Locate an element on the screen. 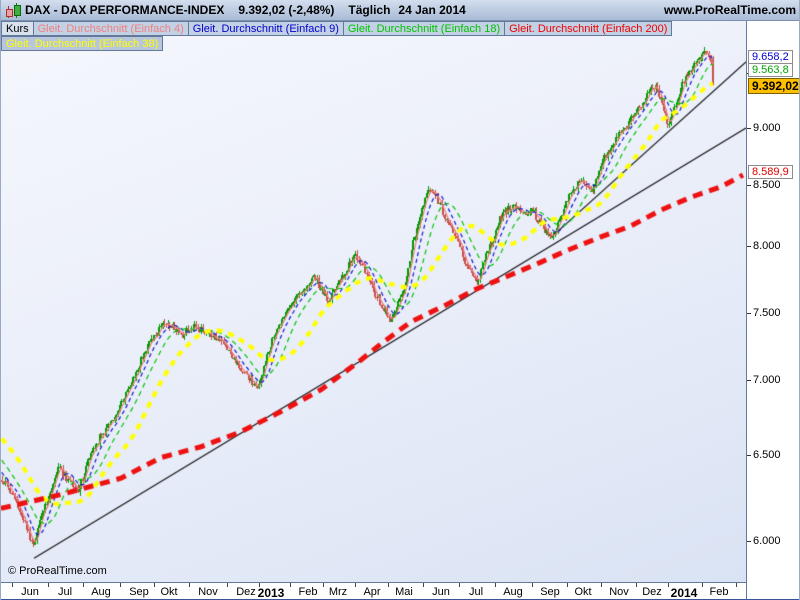 This screenshot has width=800, height=600. current-price-label: 9.392,02 is located at coordinates (773, 86).